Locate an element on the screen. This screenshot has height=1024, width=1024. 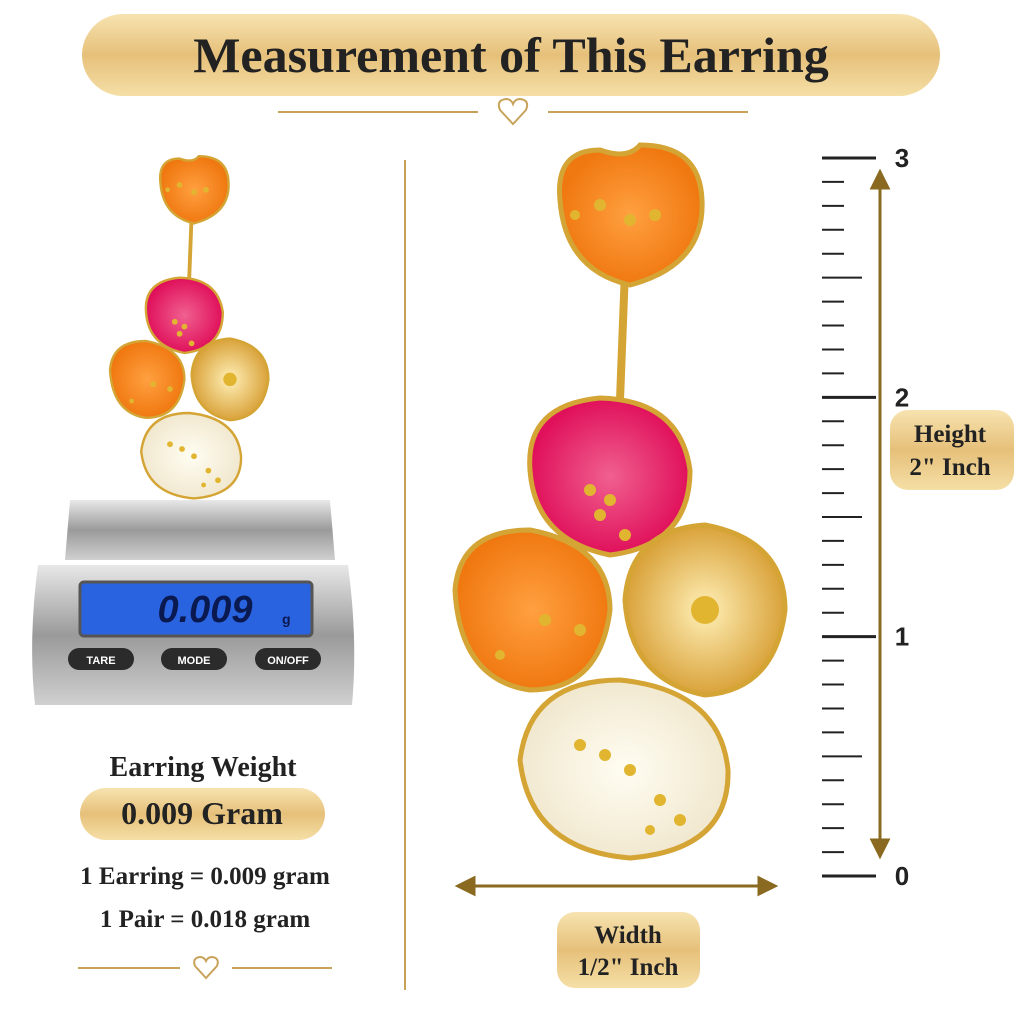
title-pill is located at coordinates (511, 55).